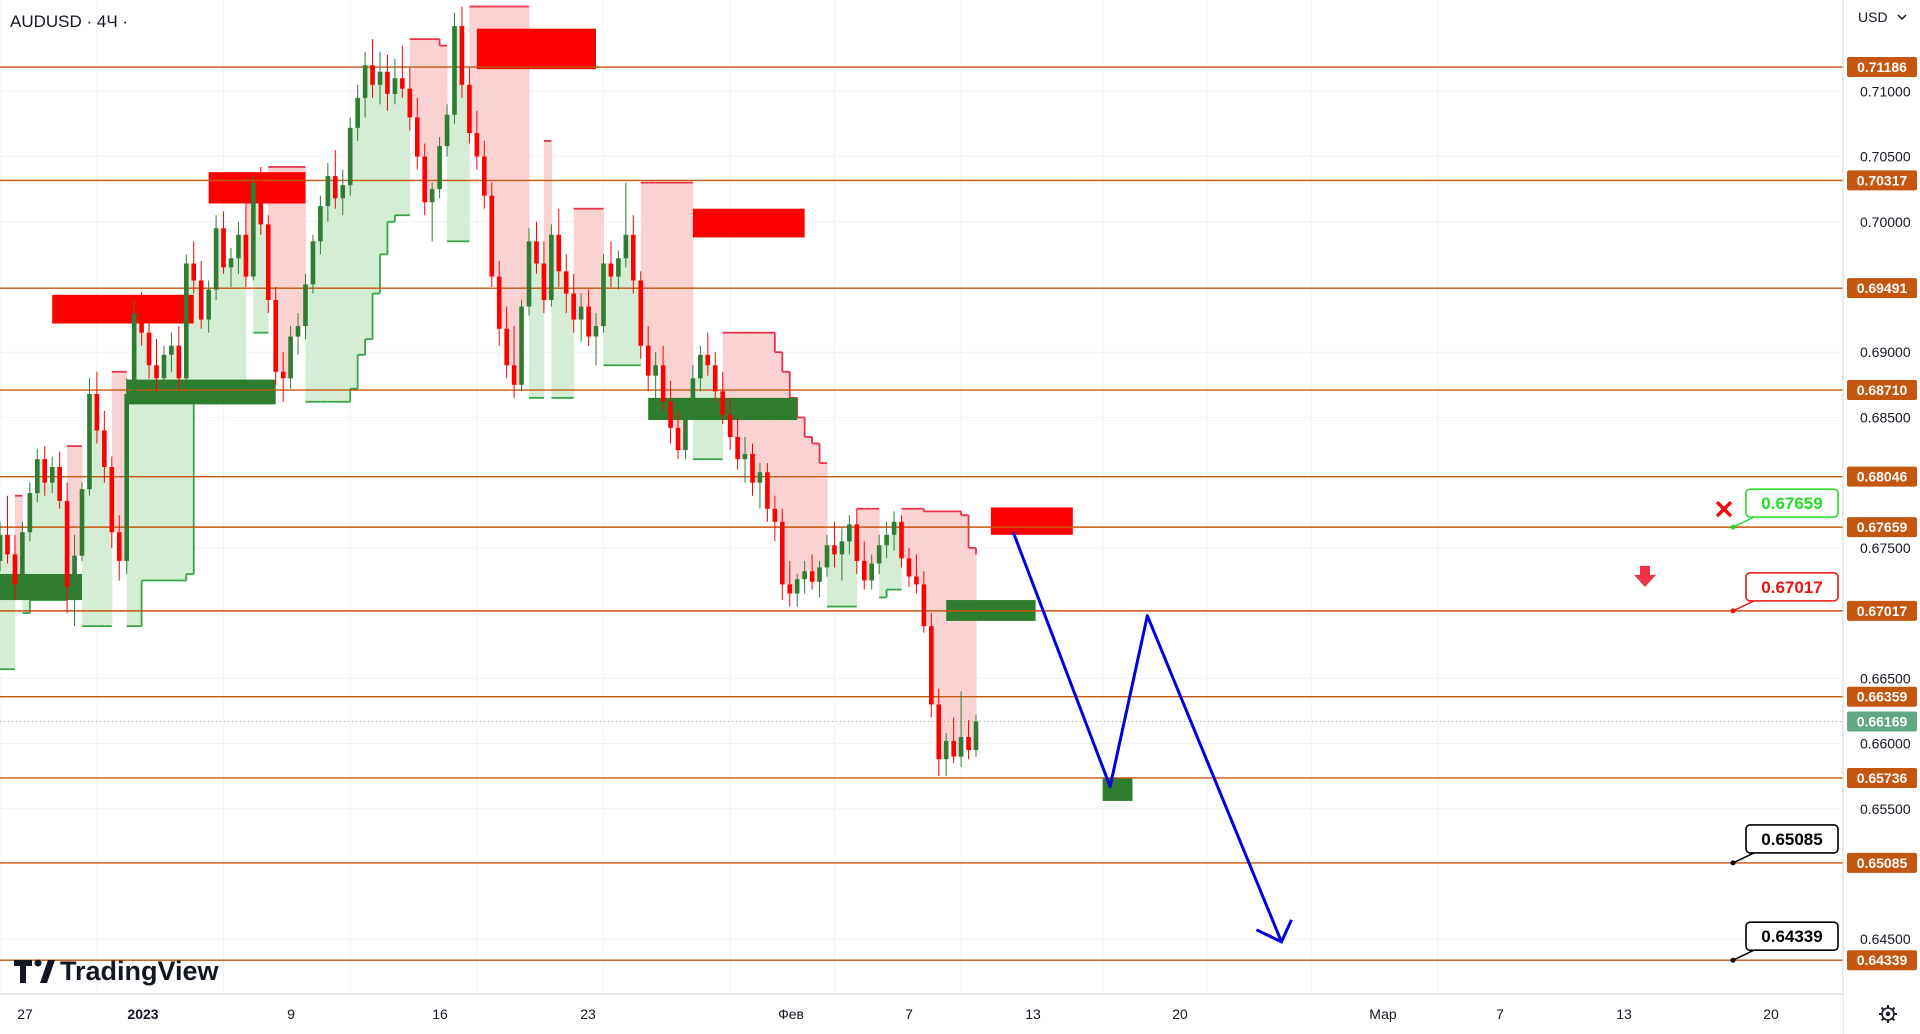 The height and width of the screenshot is (1034, 1920). Describe the element at coordinates (1885, 678) in the screenshot. I see `price-tick-label: 0.66500` at that location.